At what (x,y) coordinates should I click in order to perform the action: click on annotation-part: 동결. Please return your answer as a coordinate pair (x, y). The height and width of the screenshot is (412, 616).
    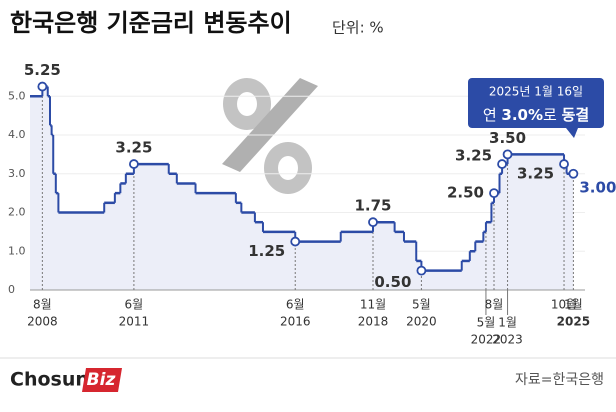
    Looking at the image, I should click on (576, 115).